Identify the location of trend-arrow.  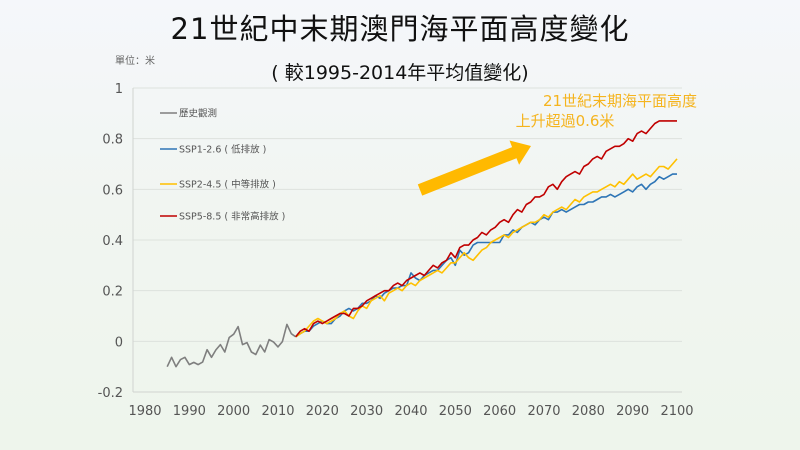
(474, 168).